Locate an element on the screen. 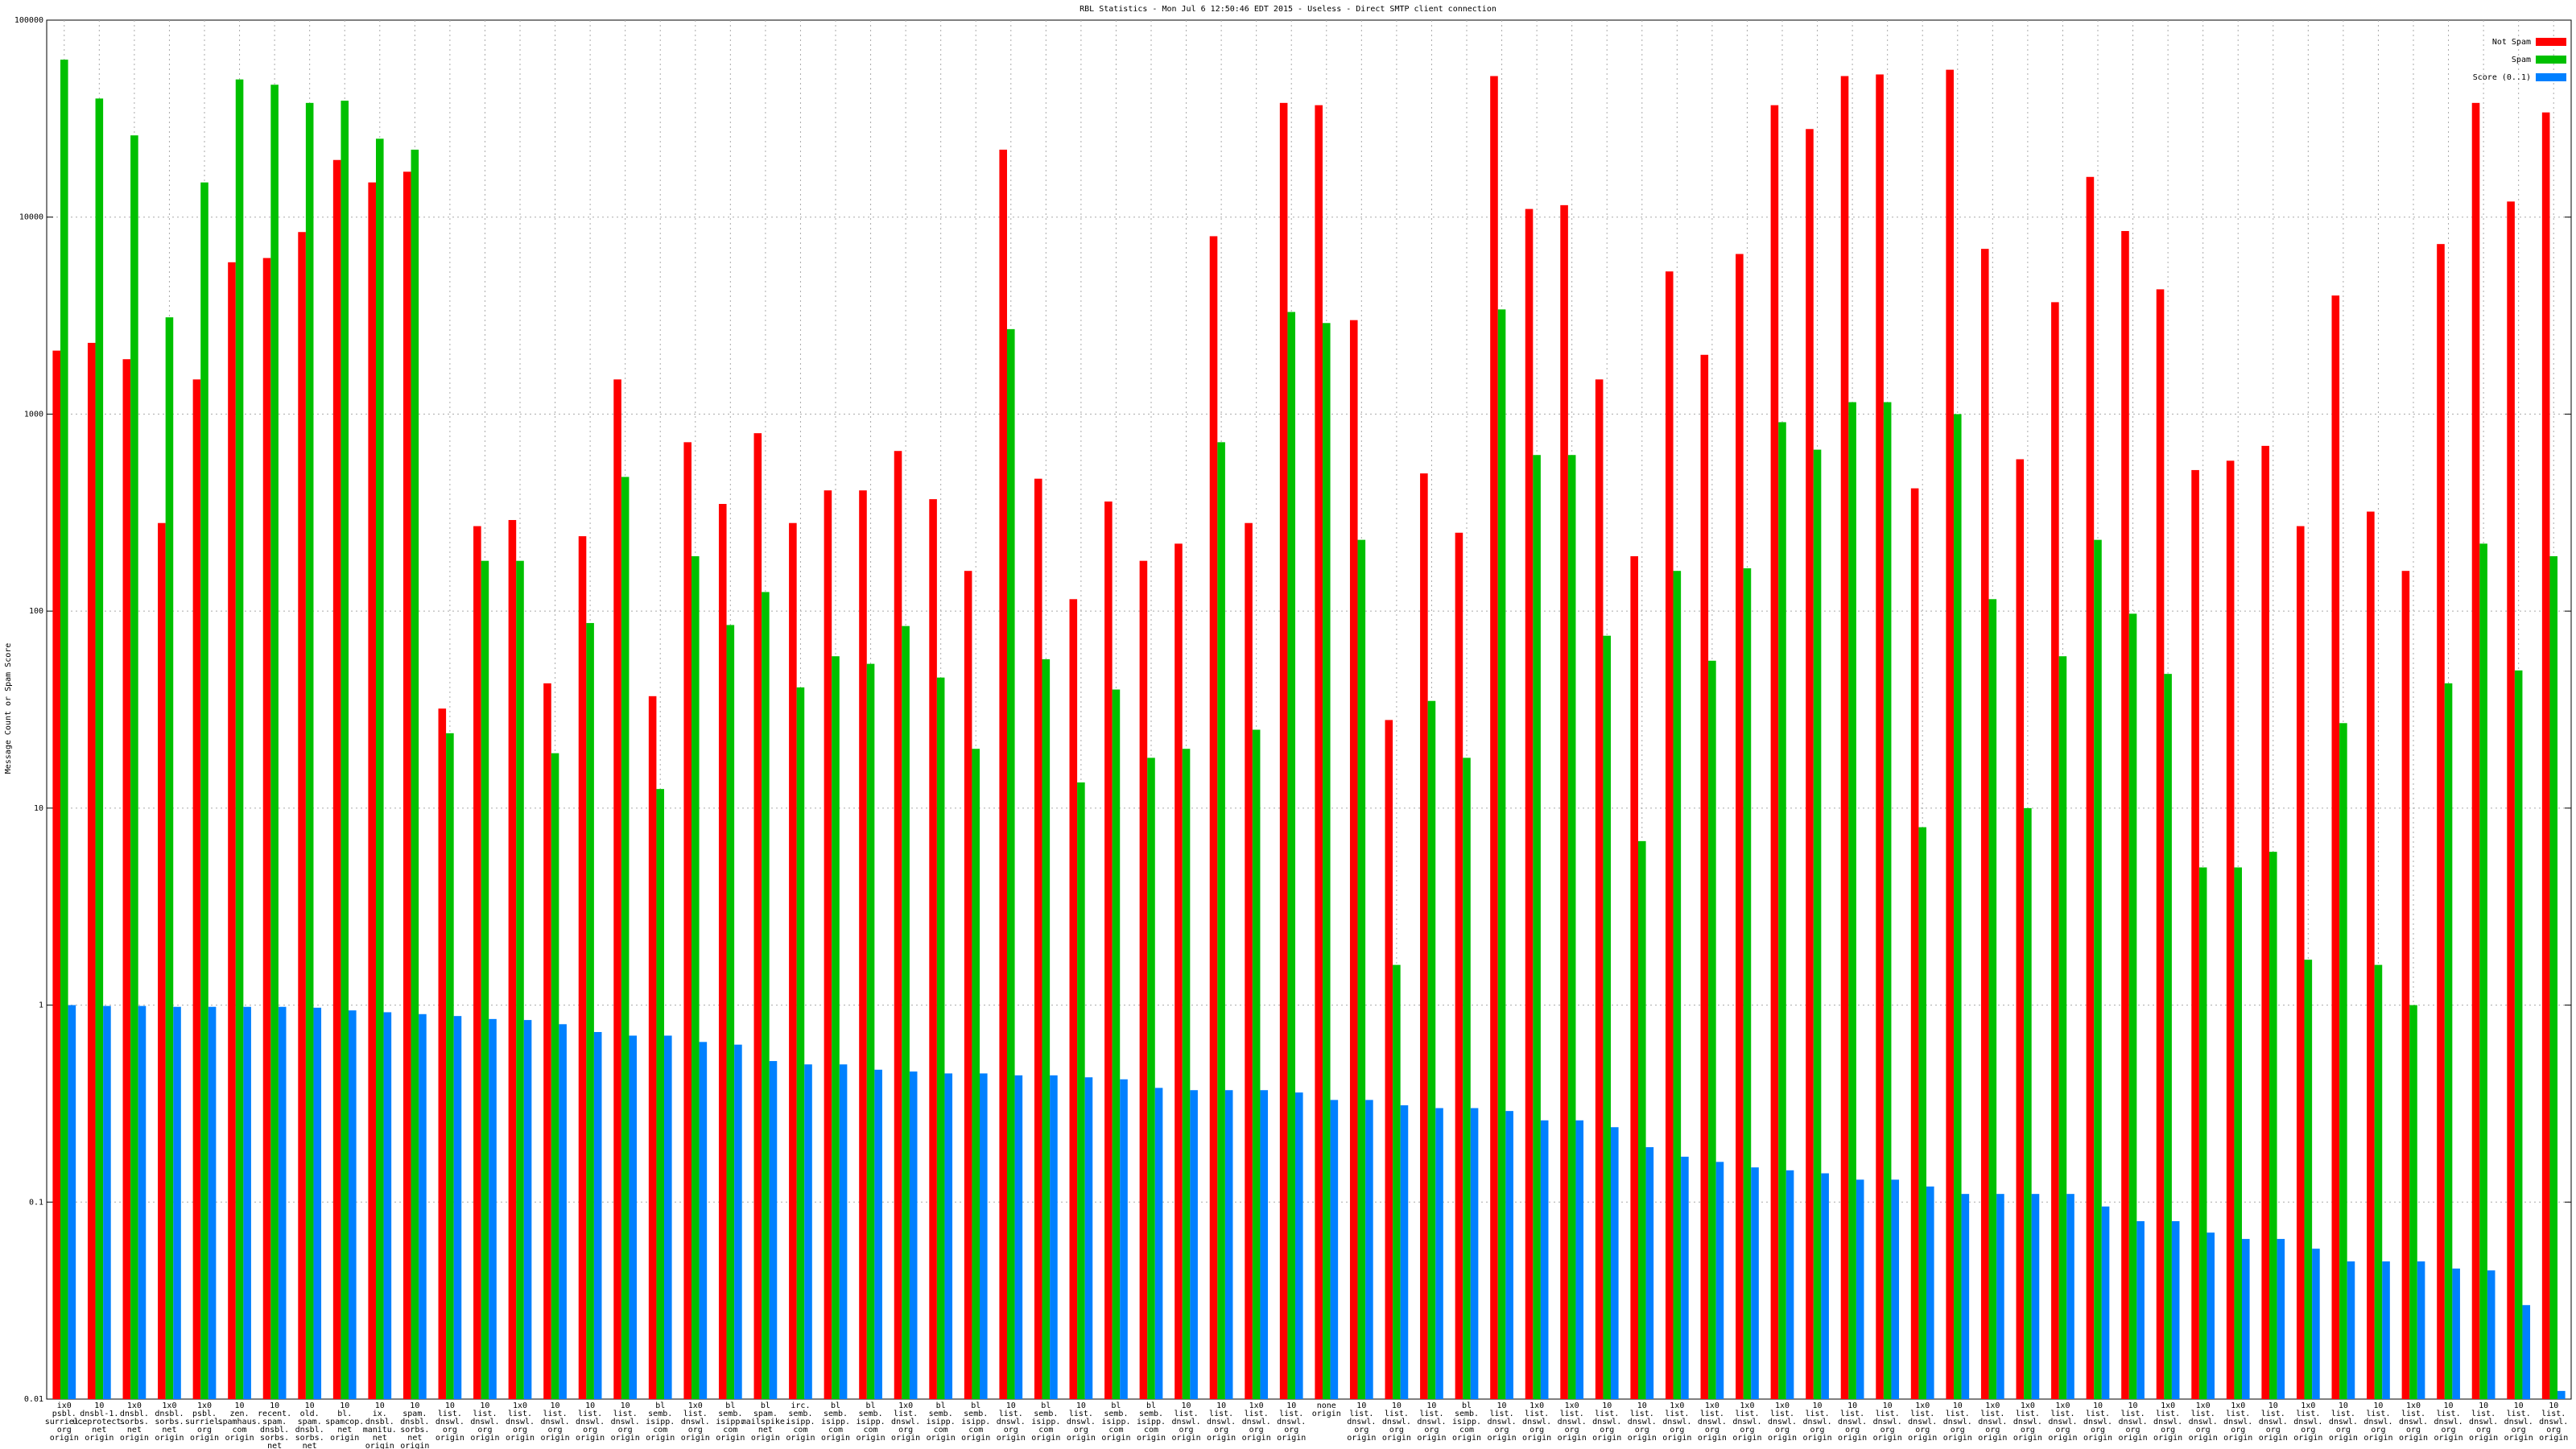  x-tick-label: bl spam. mailspike. net origin is located at coordinates (765, 1422).